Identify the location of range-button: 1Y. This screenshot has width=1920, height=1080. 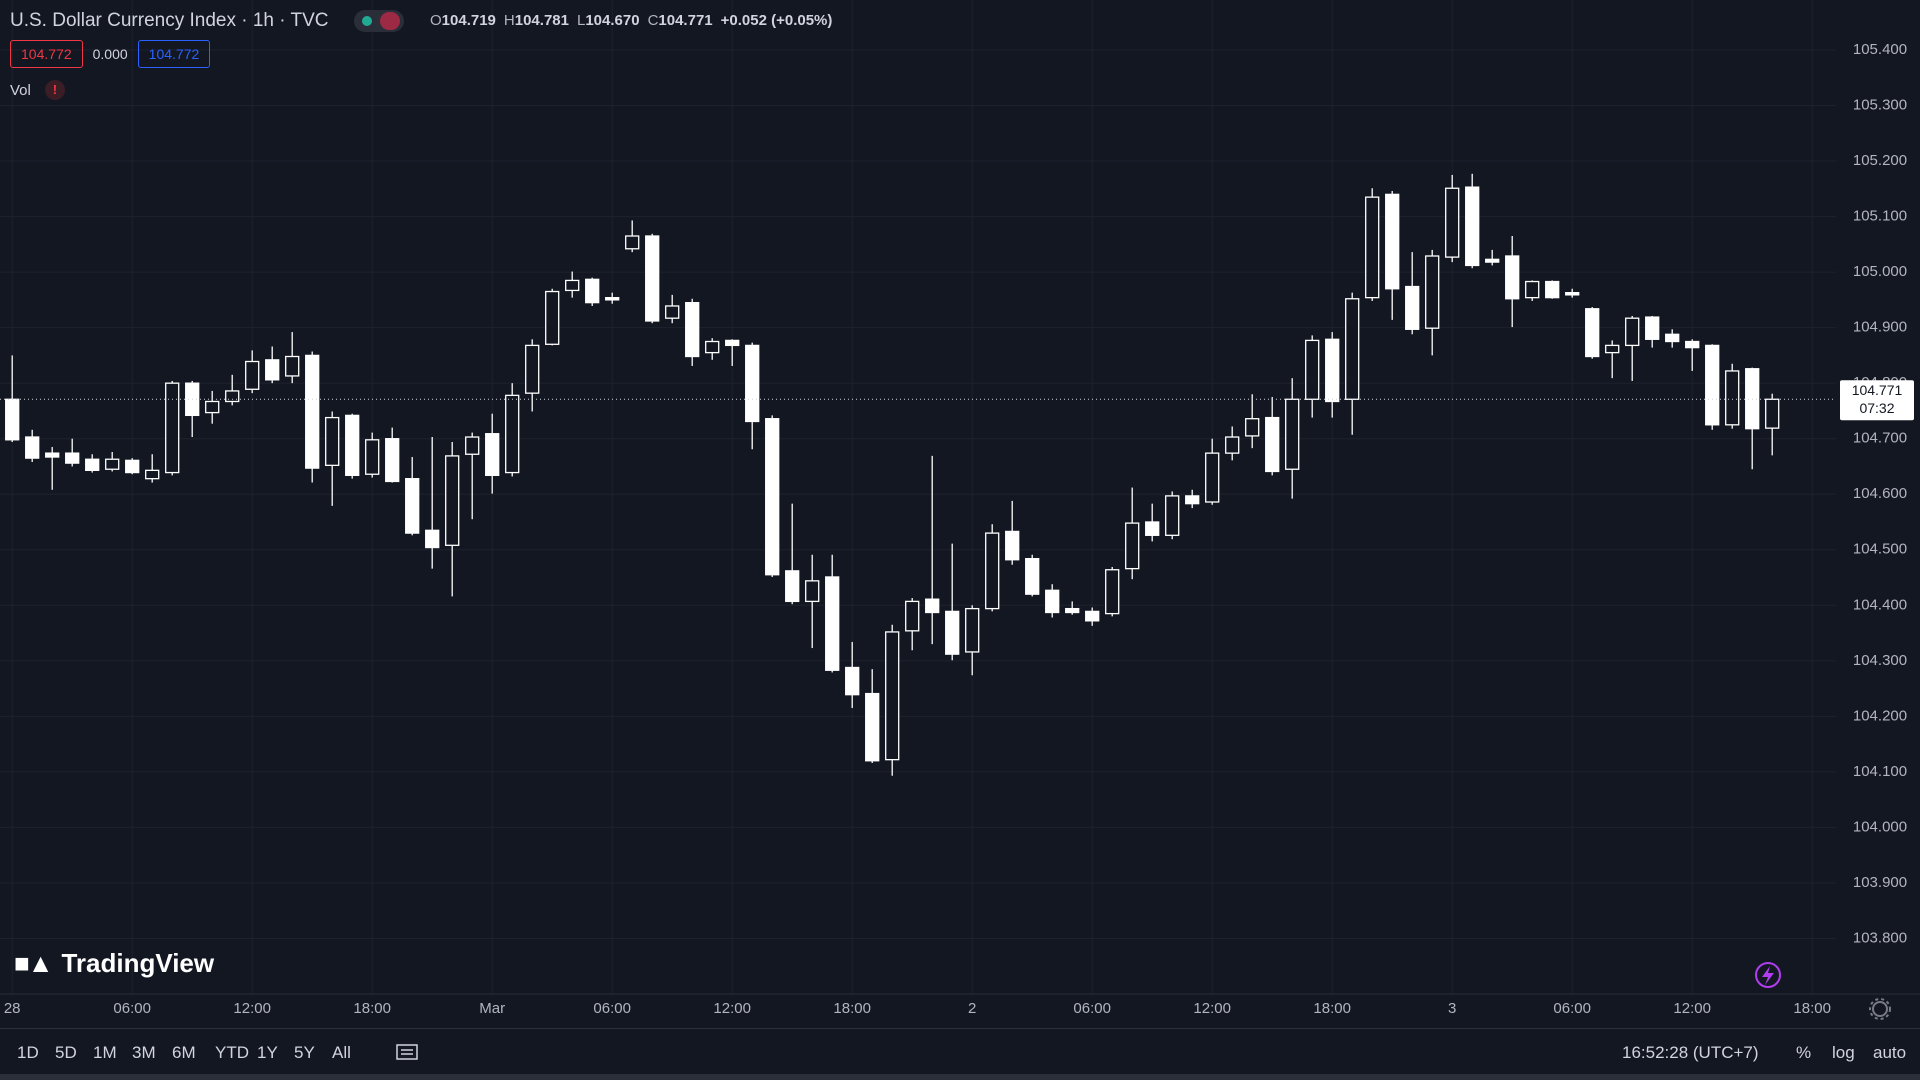
(267, 1052).